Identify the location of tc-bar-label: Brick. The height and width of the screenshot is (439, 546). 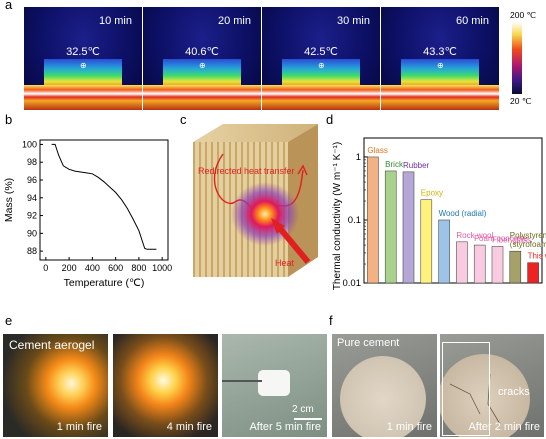
(394, 164).